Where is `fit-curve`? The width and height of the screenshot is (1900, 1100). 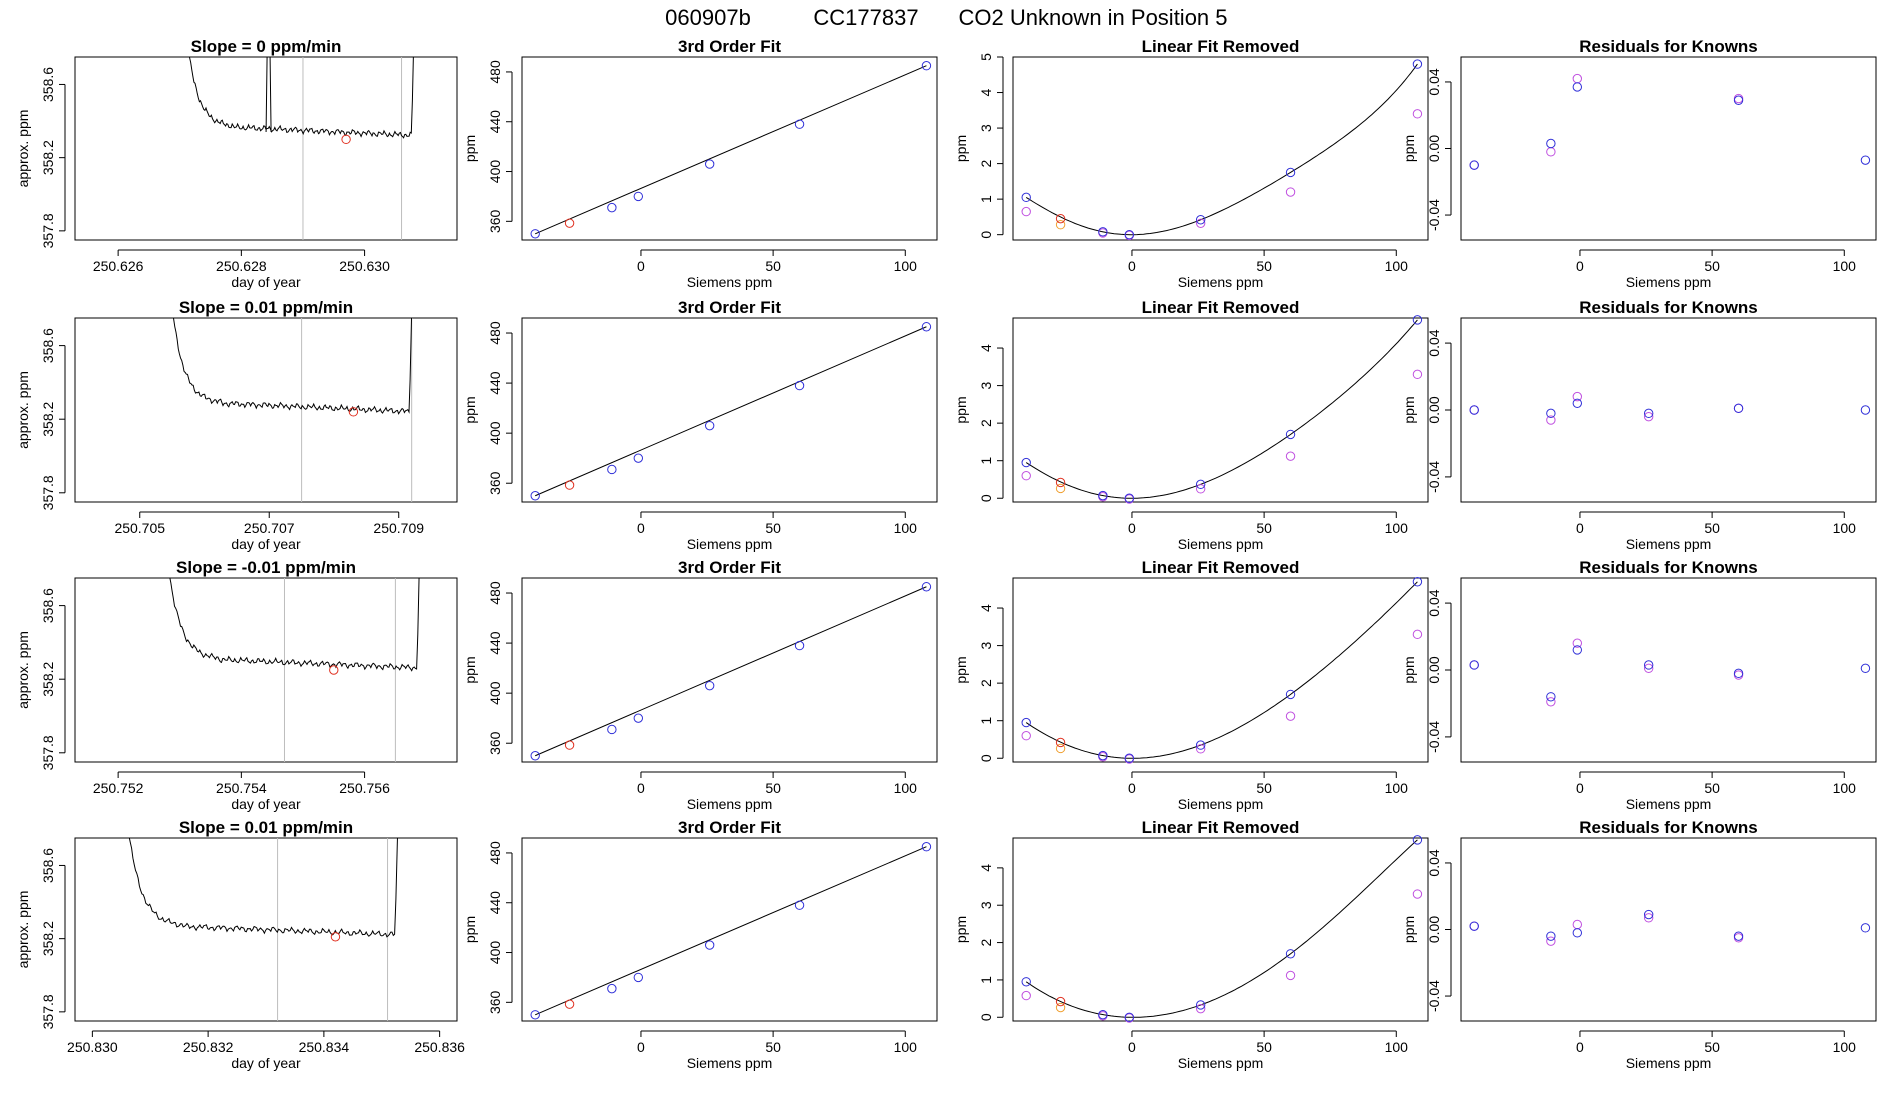
fit-curve is located at coordinates (731, 931).